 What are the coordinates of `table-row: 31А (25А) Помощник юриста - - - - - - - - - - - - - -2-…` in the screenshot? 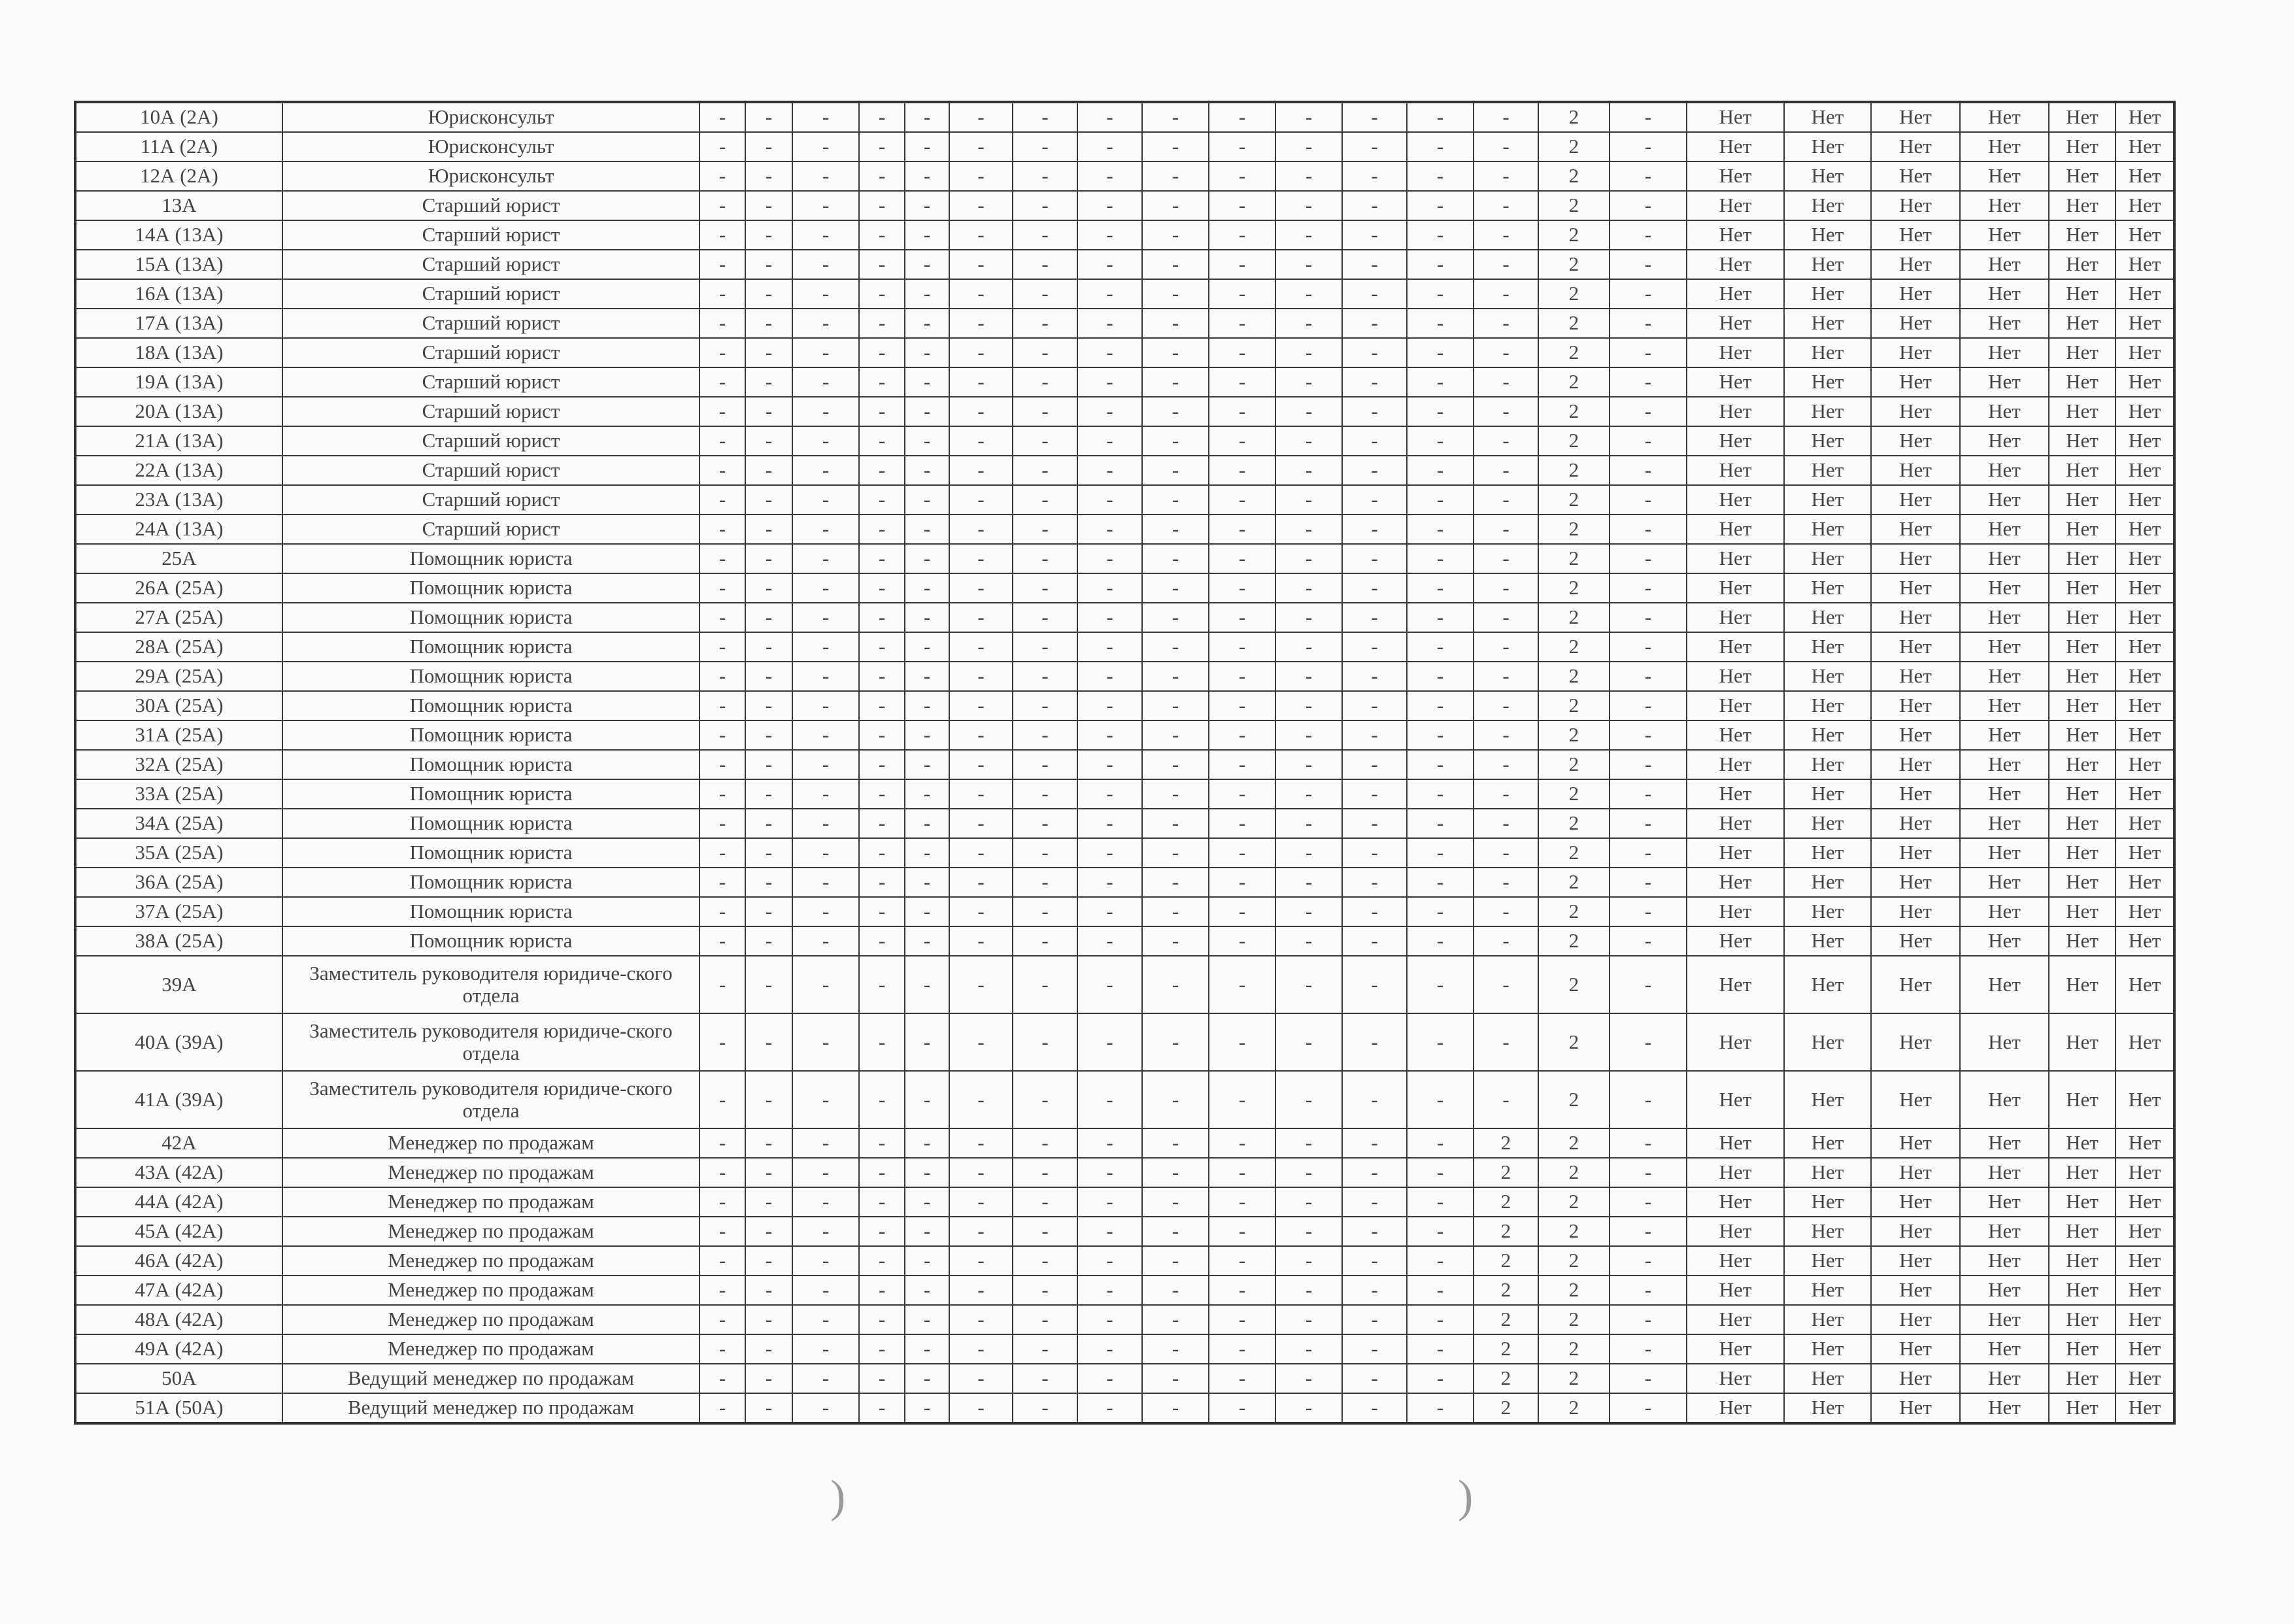 It's located at (1125, 735).